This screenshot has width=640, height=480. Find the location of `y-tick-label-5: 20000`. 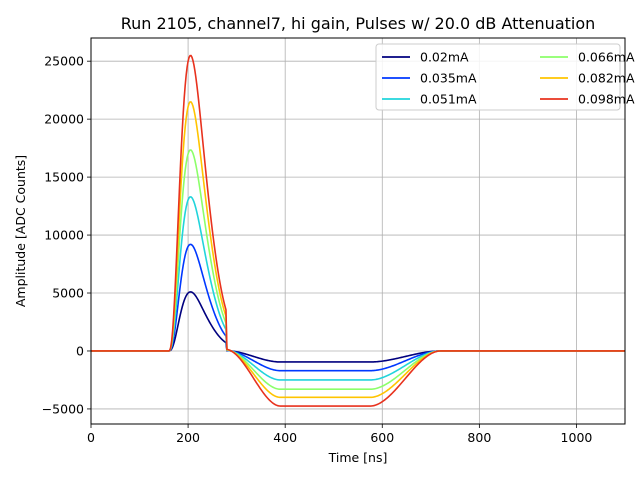

y-tick-label-5: 20000 is located at coordinates (64, 119).